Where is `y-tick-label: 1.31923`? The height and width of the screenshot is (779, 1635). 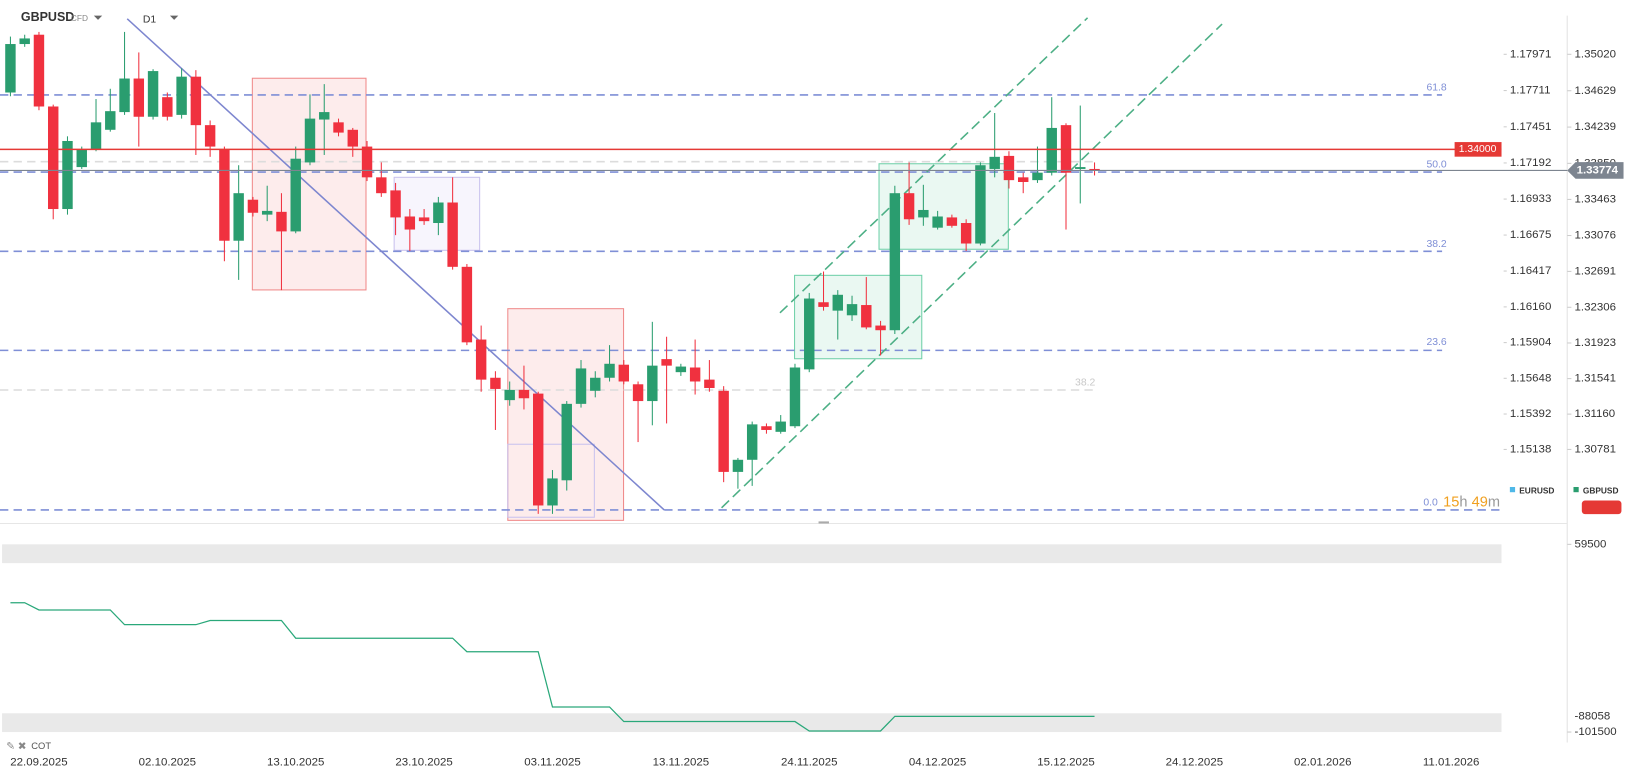
y-tick-label: 1.31923 is located at coordinates (1595, 343).